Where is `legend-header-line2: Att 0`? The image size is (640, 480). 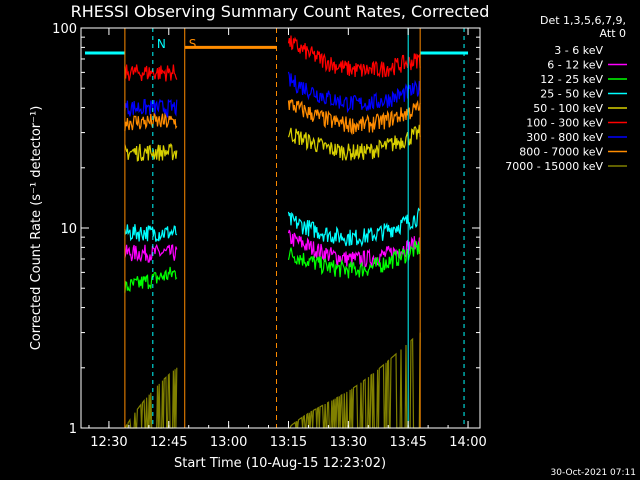 legend-header-line2: Att 0 is located at coordinates (613, 33).